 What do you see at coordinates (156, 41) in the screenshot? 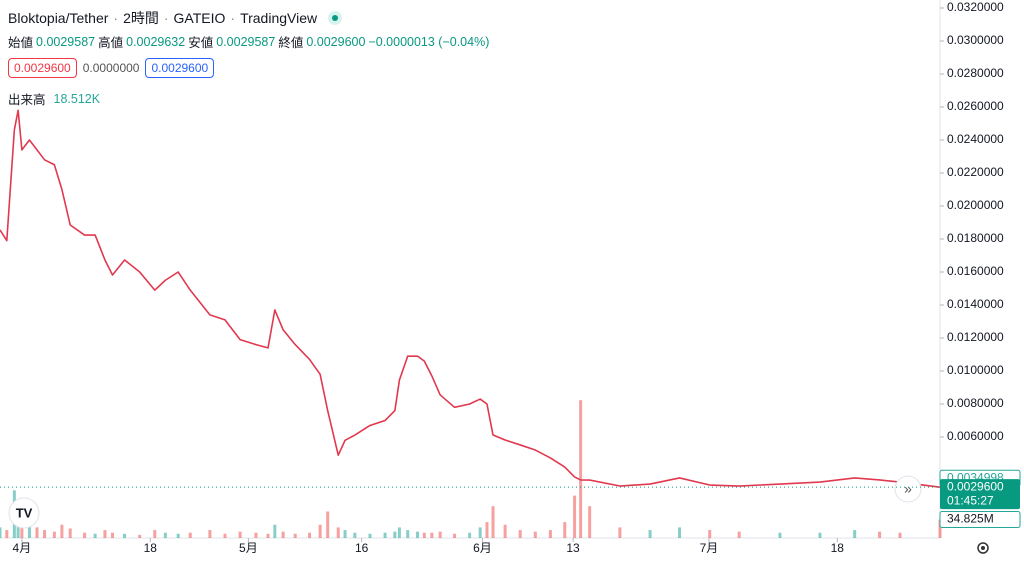
I see `high: 0.0029632` at bounding box center [156, 41].